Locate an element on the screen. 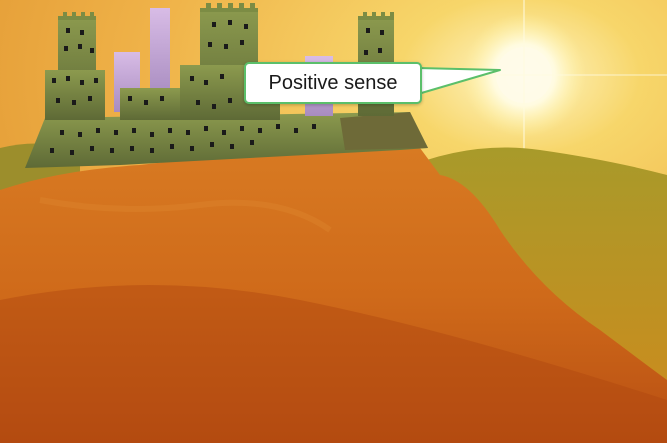 This screenshot has height=443, width=667. crenellation-center is located at coordinates (229, 7).